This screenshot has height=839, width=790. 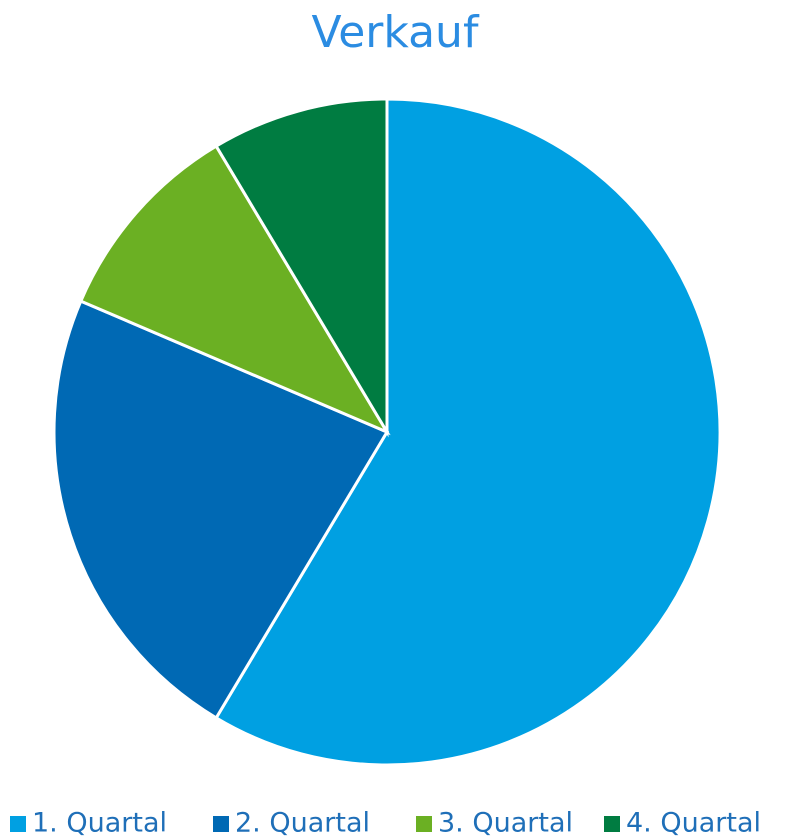 What do you see at coordinates (99, 823) in the screenshot?
I see `legend-label: 1. Quartal` at bounding box center [99, 823].